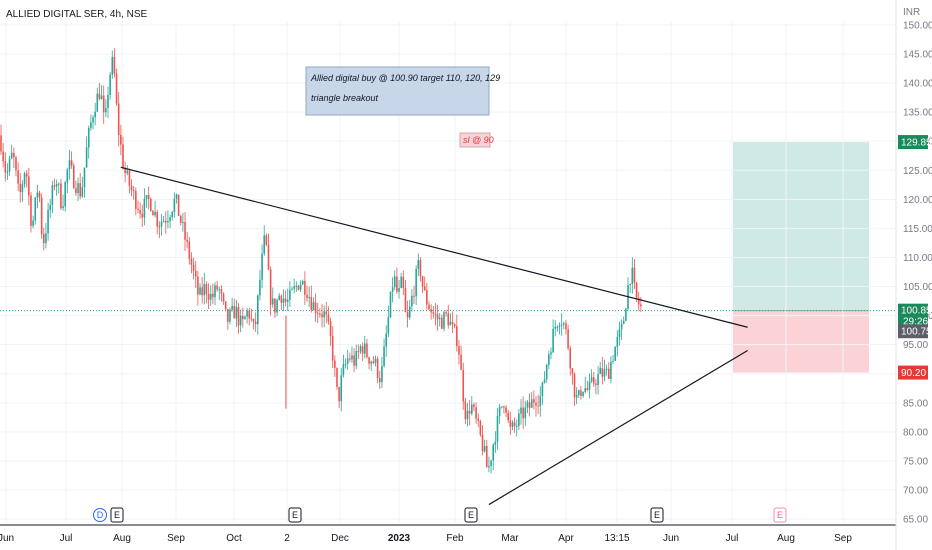 This screenshot has width=932, height=550. What do you see at coordinates (917, 113) in the screenshot?
I see `y-tick-label: 135.00` at bounding box center [917, 113].